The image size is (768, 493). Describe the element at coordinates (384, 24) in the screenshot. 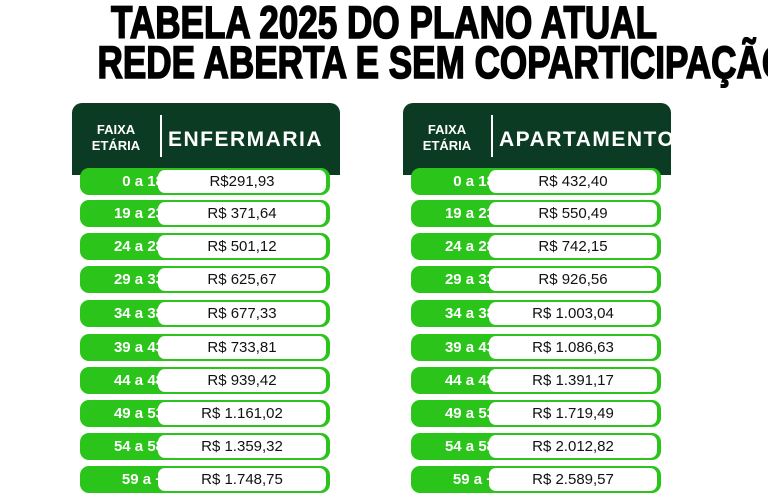

I see `title-line-1: TABELA 2025 DO PLANO ATUAL` at that location.